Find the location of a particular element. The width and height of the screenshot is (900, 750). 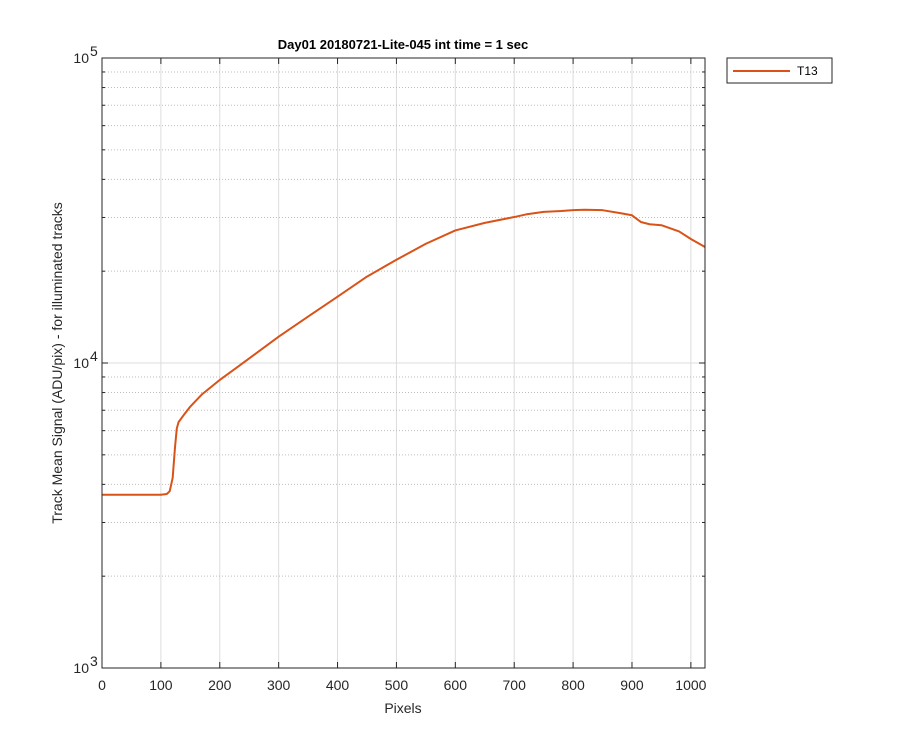

x-tick-label: 400 is located at coordinates (338, 685).